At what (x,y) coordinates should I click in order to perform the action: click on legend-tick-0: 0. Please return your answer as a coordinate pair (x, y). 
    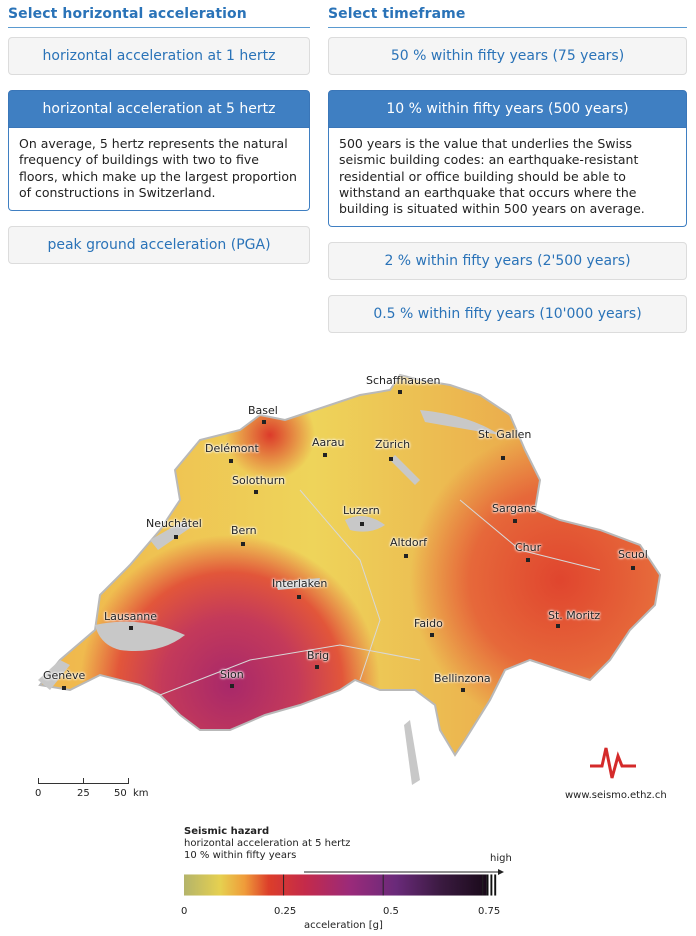
    Looking at the image, I should click on (184, 911).